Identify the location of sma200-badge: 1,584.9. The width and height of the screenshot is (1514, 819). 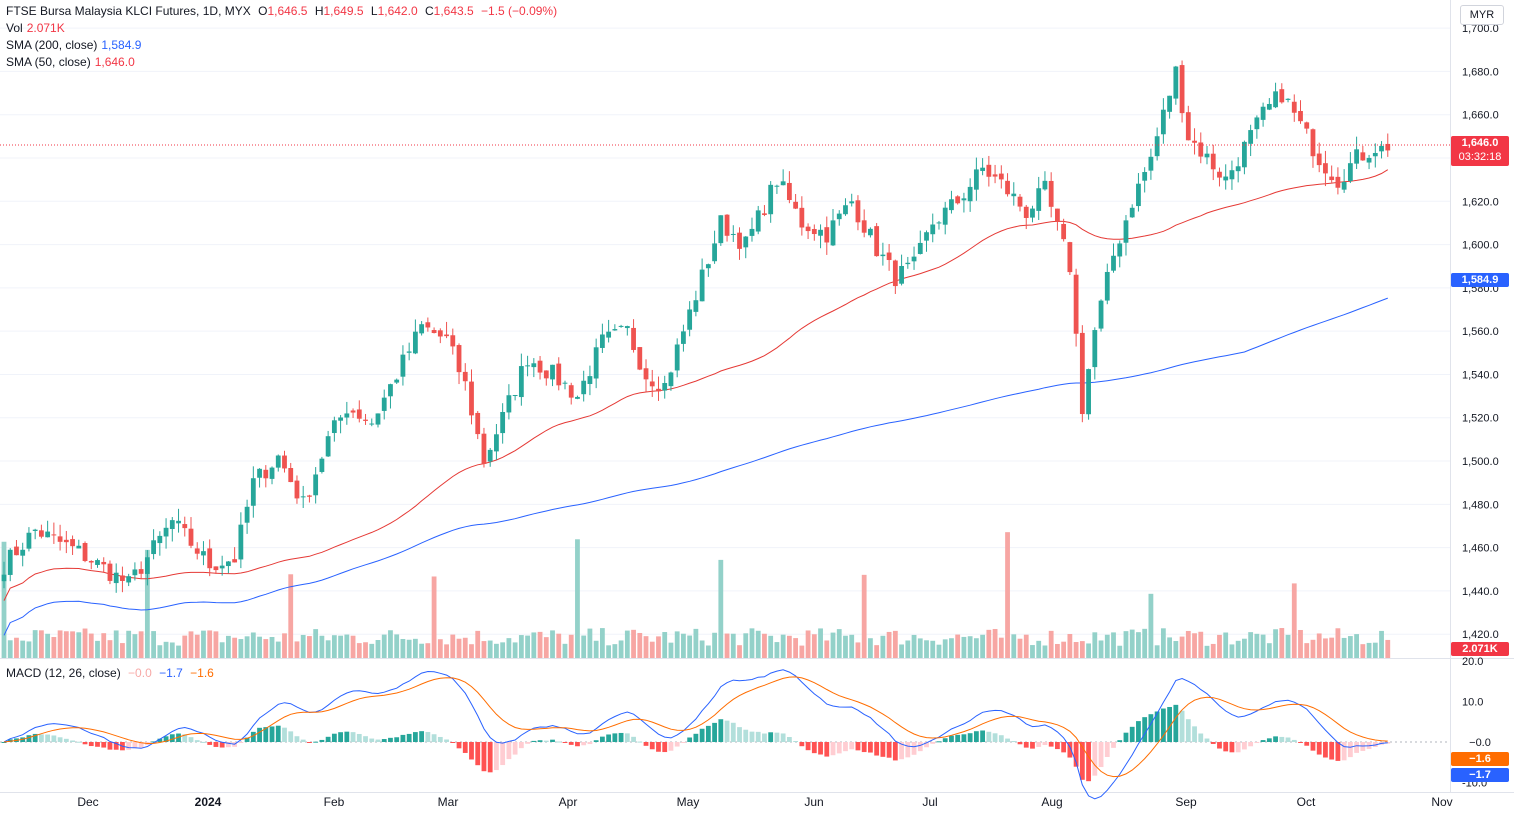
(1480, 280).